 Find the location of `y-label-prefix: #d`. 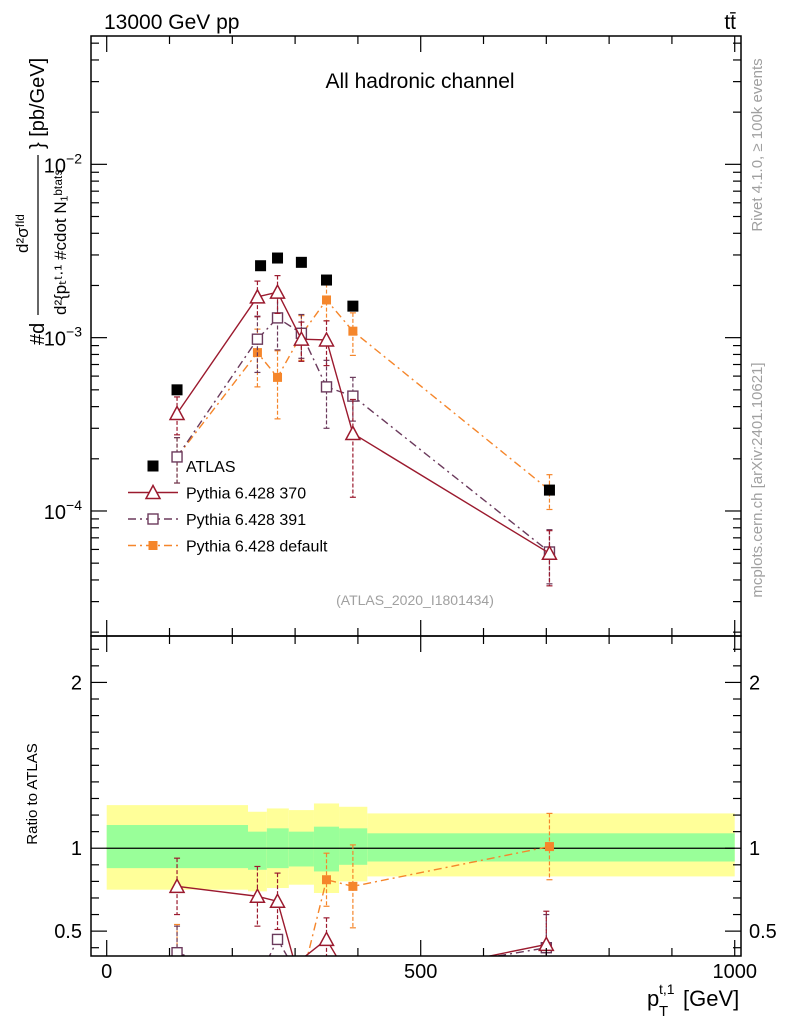

y-label-prefix: #d is located at coordinates (38, 334).